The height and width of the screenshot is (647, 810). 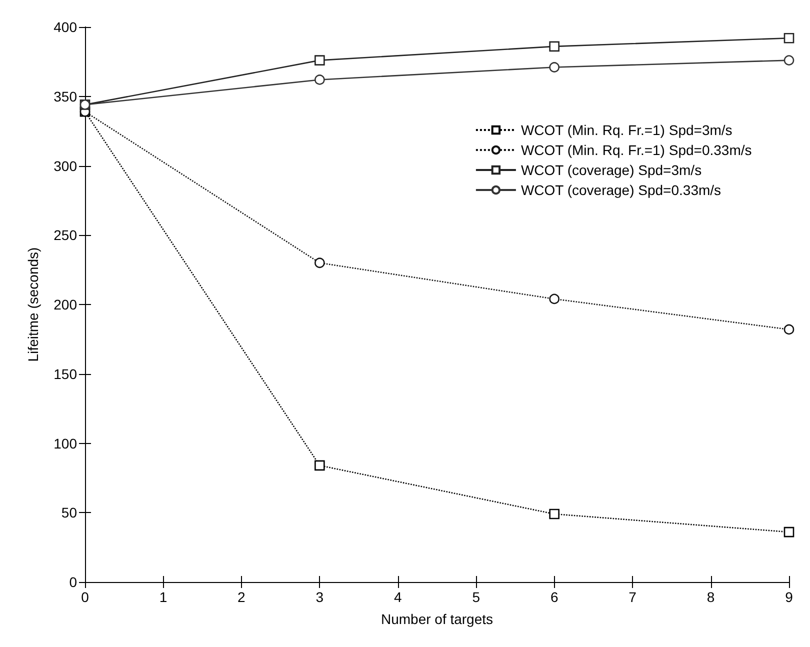 I want to click on y-tick-label: 200, so click(x=66, y=304).